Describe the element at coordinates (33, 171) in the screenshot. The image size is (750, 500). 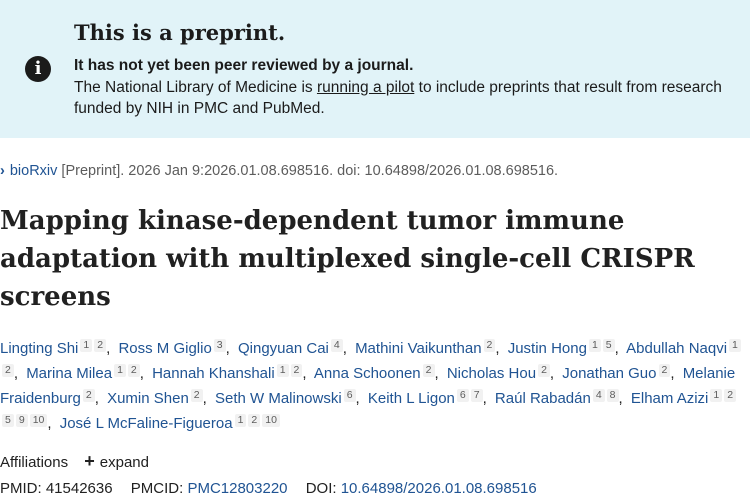
I see `journal-source-link: bioRxiv` at that location.